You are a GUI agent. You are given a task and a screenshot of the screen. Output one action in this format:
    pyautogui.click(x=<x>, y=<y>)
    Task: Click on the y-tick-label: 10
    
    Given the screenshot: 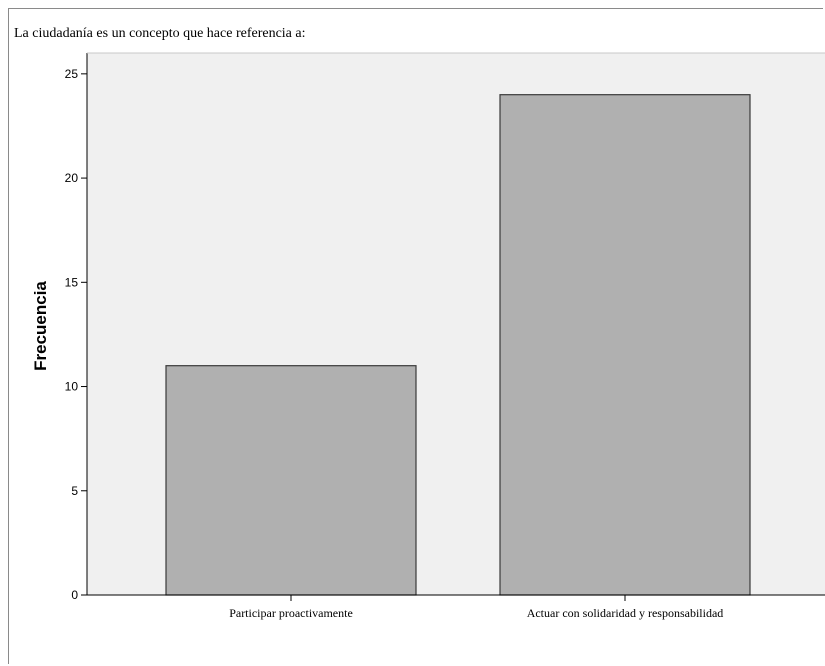 What is the action you would take?
    pyautogui.click(x=72, y=387)
    